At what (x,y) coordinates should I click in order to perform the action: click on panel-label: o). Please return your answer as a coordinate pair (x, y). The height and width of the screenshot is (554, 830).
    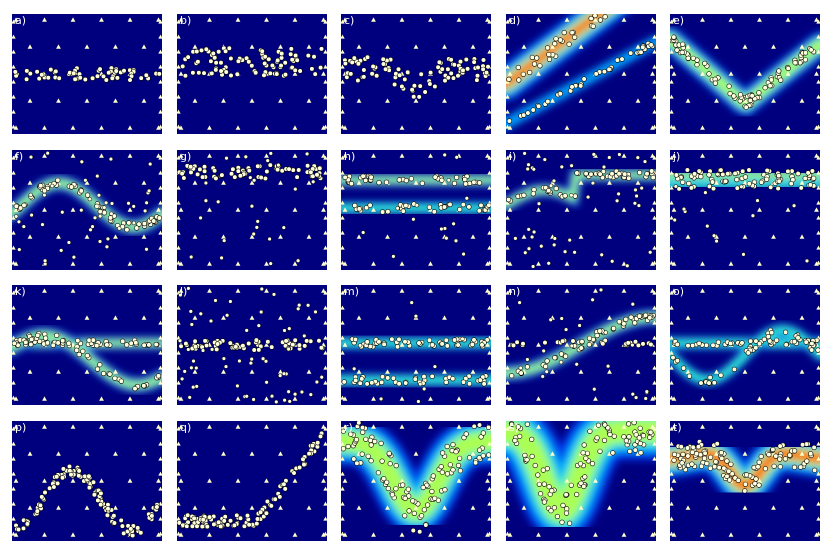
    Looking at the image, I should click on (679, 291).